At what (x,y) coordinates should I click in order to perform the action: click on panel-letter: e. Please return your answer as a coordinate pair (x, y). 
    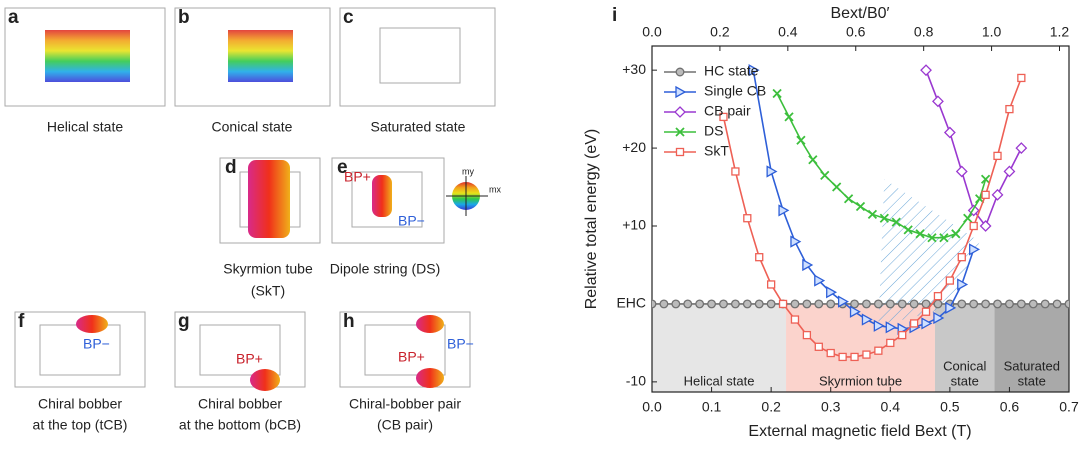
    Looking at the image, I should click on (342, 167).